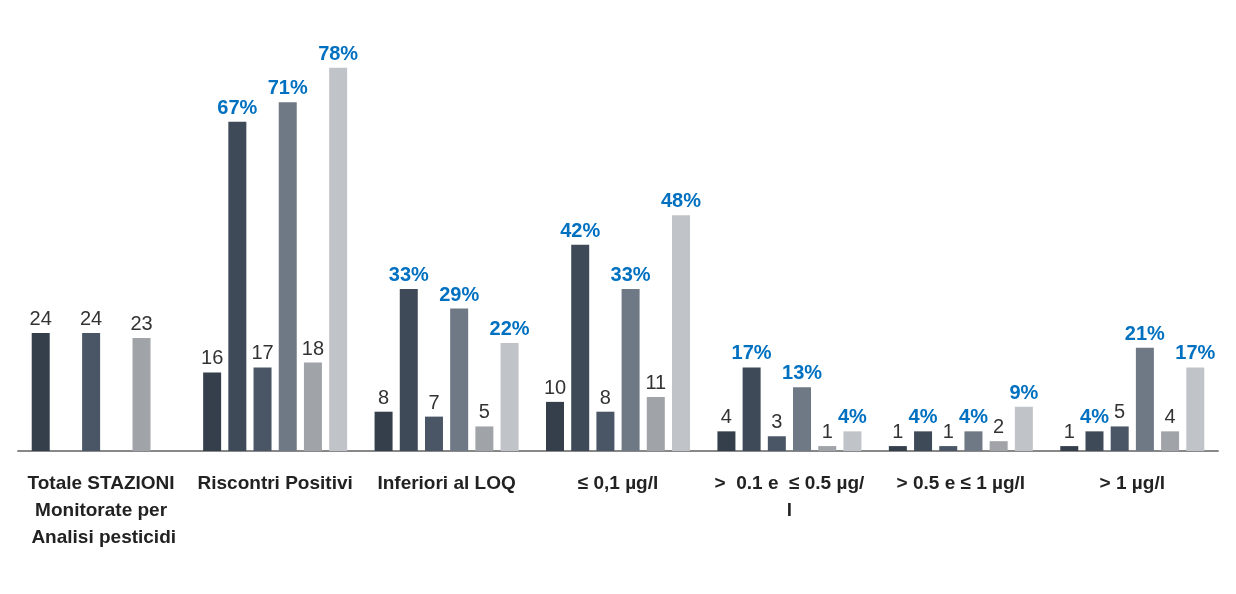 This screenshot has height=594, width=1236. I want to click on data-label: 21%, so click(1145, 332).